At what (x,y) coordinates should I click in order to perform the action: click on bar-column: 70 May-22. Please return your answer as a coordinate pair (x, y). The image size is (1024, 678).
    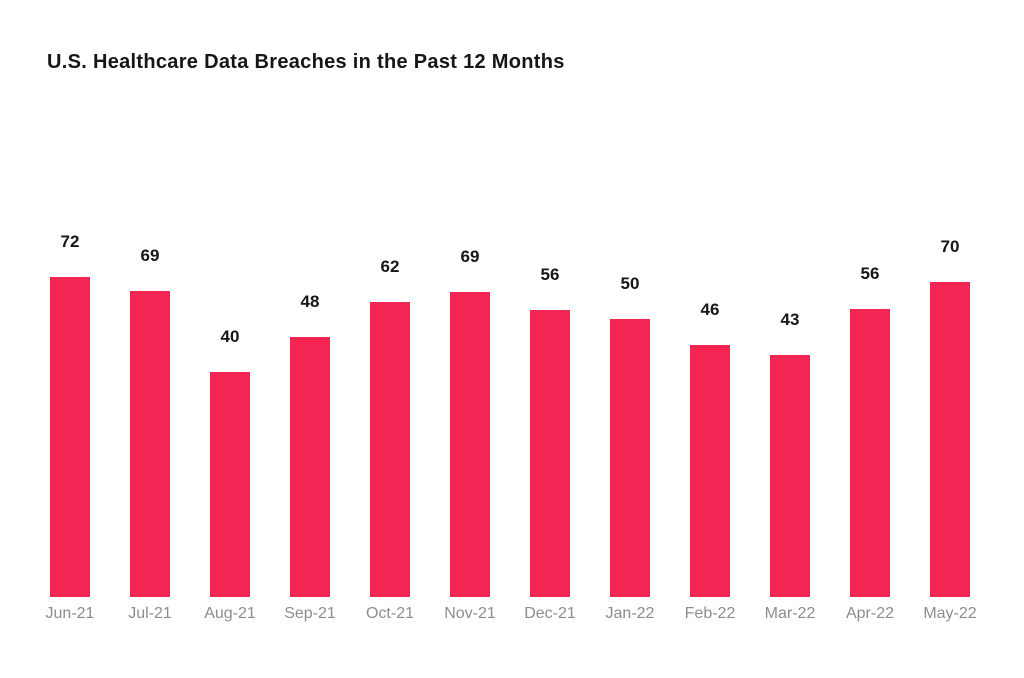
    Looking at the image, I should click on (950, 426).